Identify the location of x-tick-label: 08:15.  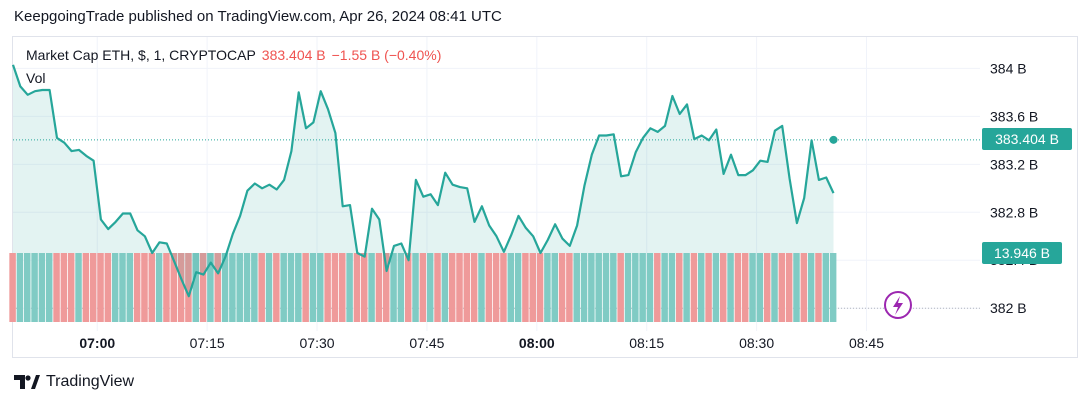
(646, 343).